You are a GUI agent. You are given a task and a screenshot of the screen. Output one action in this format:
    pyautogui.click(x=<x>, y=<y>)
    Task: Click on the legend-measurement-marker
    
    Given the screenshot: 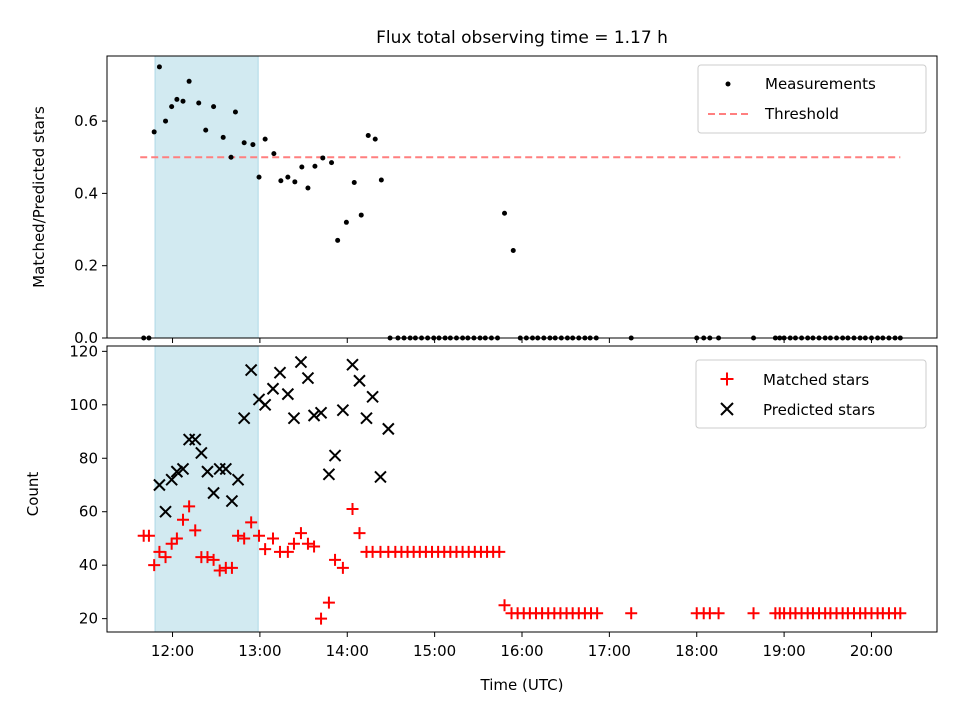 What is the action you would take?
    pyautogui.click(x=728, y=84)
    